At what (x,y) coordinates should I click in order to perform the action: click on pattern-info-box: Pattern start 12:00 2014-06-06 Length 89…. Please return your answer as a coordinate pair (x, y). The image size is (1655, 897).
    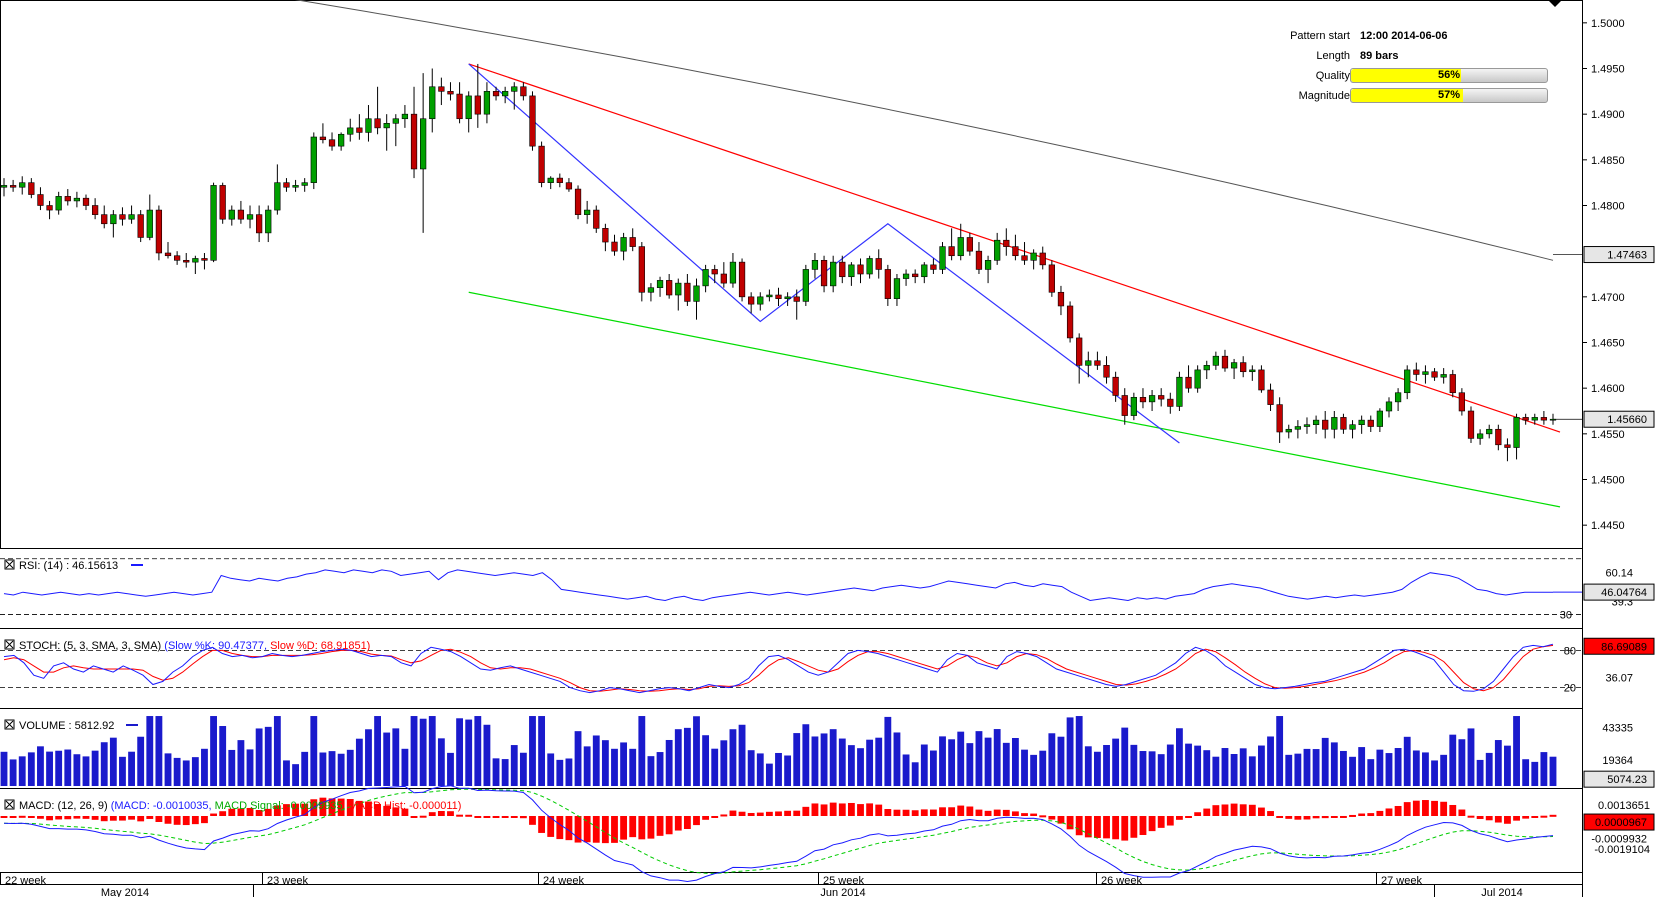
    Looking at the image, I should click on (1395, 73).